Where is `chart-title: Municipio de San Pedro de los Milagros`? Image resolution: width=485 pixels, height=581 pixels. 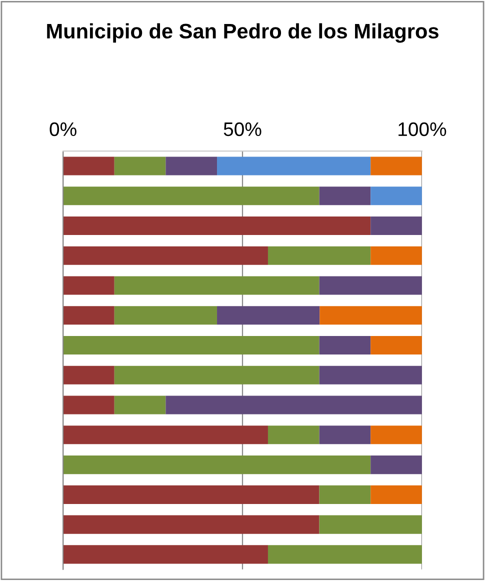 chart-title: Municipio de San Pedro de los Milagros is located at coordinates (242, 33).